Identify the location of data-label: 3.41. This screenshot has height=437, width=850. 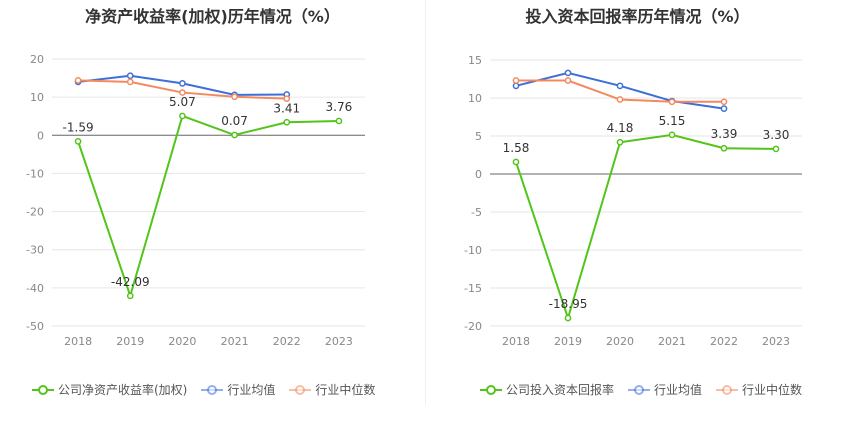
(286, 108).